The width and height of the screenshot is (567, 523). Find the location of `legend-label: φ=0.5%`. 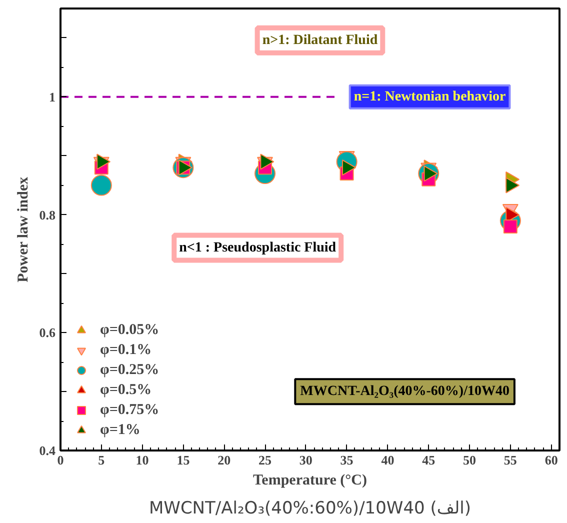

legend-label: φ=0.5% is located at coordinates (126, 390).